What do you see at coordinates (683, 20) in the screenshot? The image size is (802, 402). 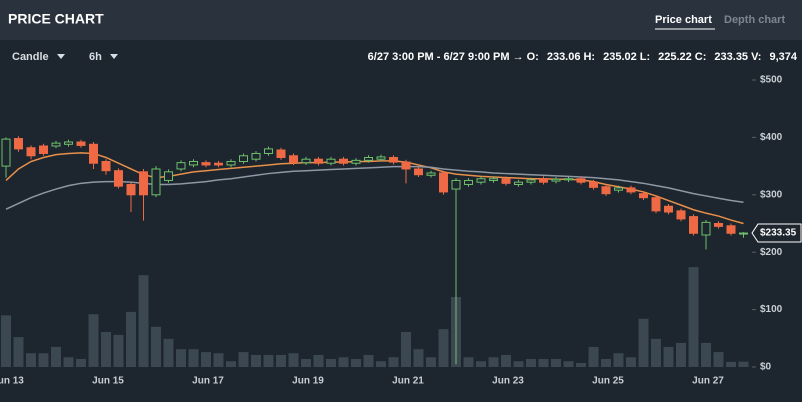 I see `tab-price-chart: Price chart` at bounding box center [683, 20].